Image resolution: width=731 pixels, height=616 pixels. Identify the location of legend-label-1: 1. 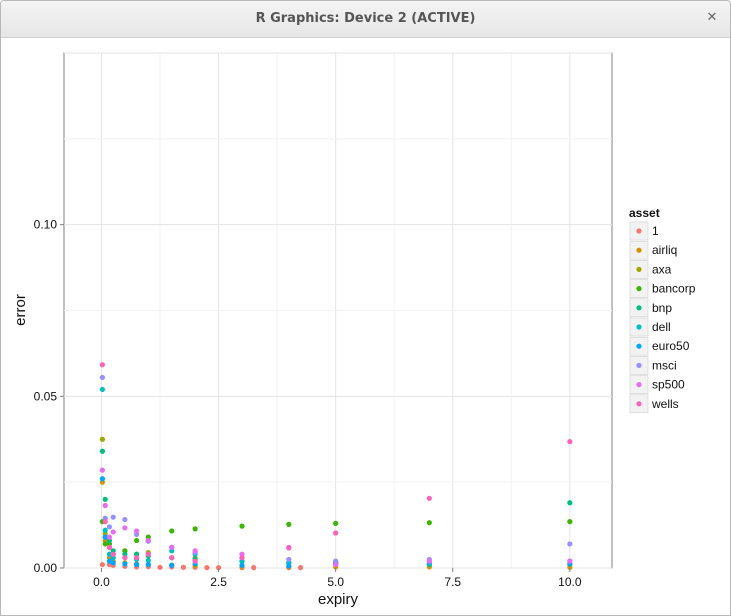
(655, 231).